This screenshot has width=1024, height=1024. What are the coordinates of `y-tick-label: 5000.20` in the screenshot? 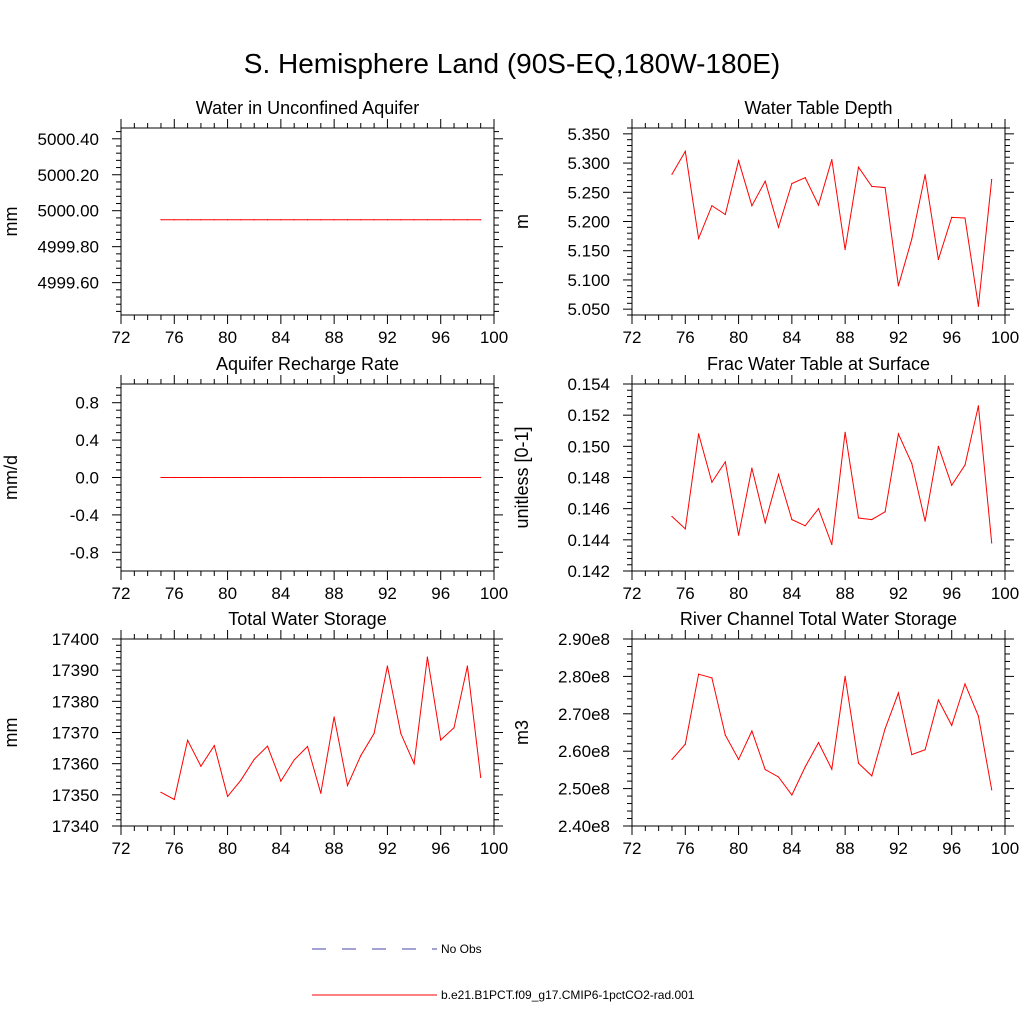 It's located at (68, 175).